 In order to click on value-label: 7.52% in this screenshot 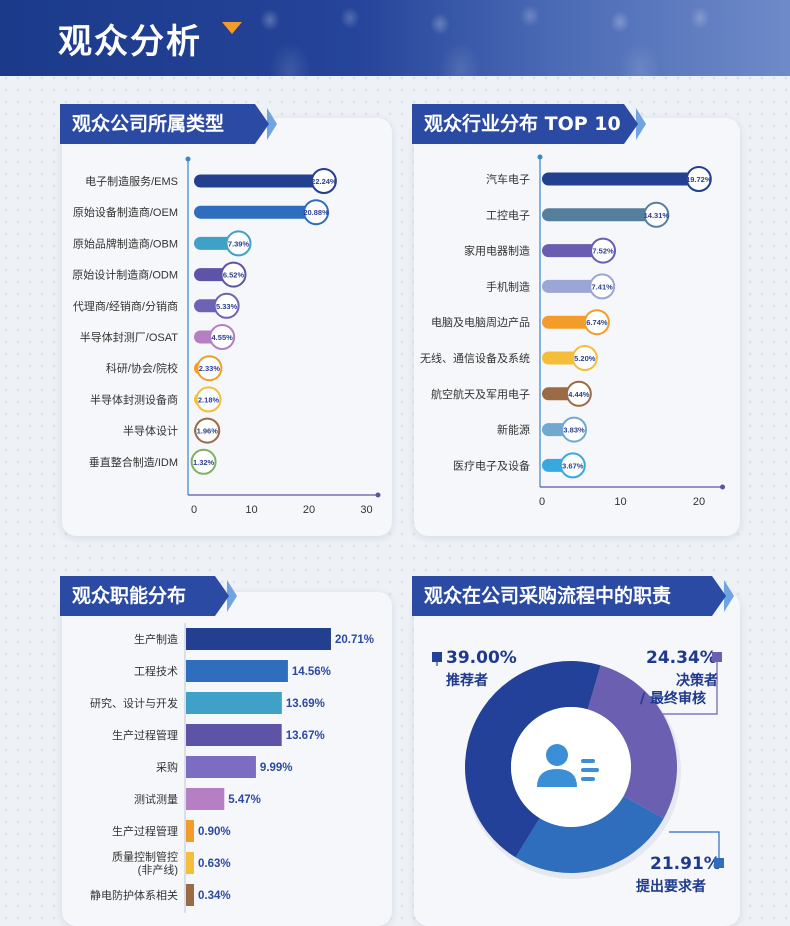, I will do `click(603, 251)`.